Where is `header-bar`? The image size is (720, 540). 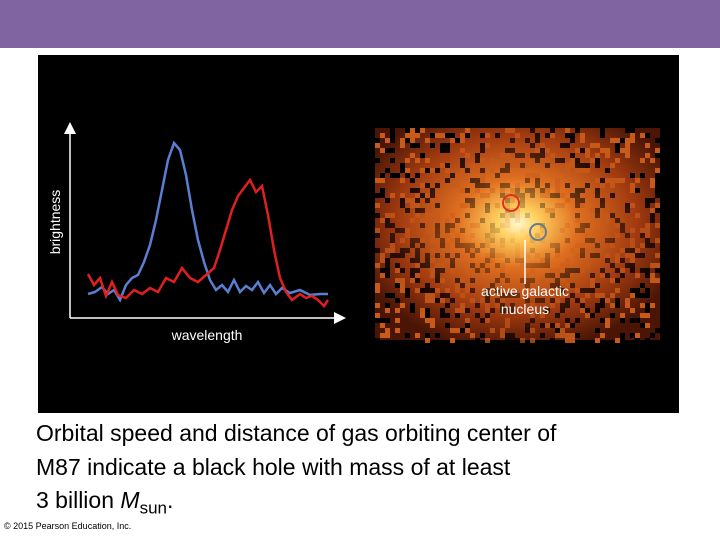 header-bar is located at coordinates (360, 24).